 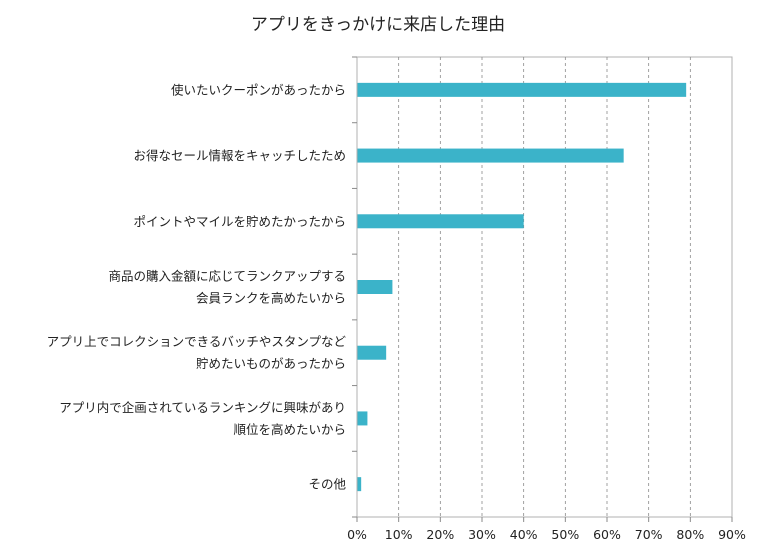 I want to click on category-label: 会員ランクを高めたいから, so click(x=271, y=298).